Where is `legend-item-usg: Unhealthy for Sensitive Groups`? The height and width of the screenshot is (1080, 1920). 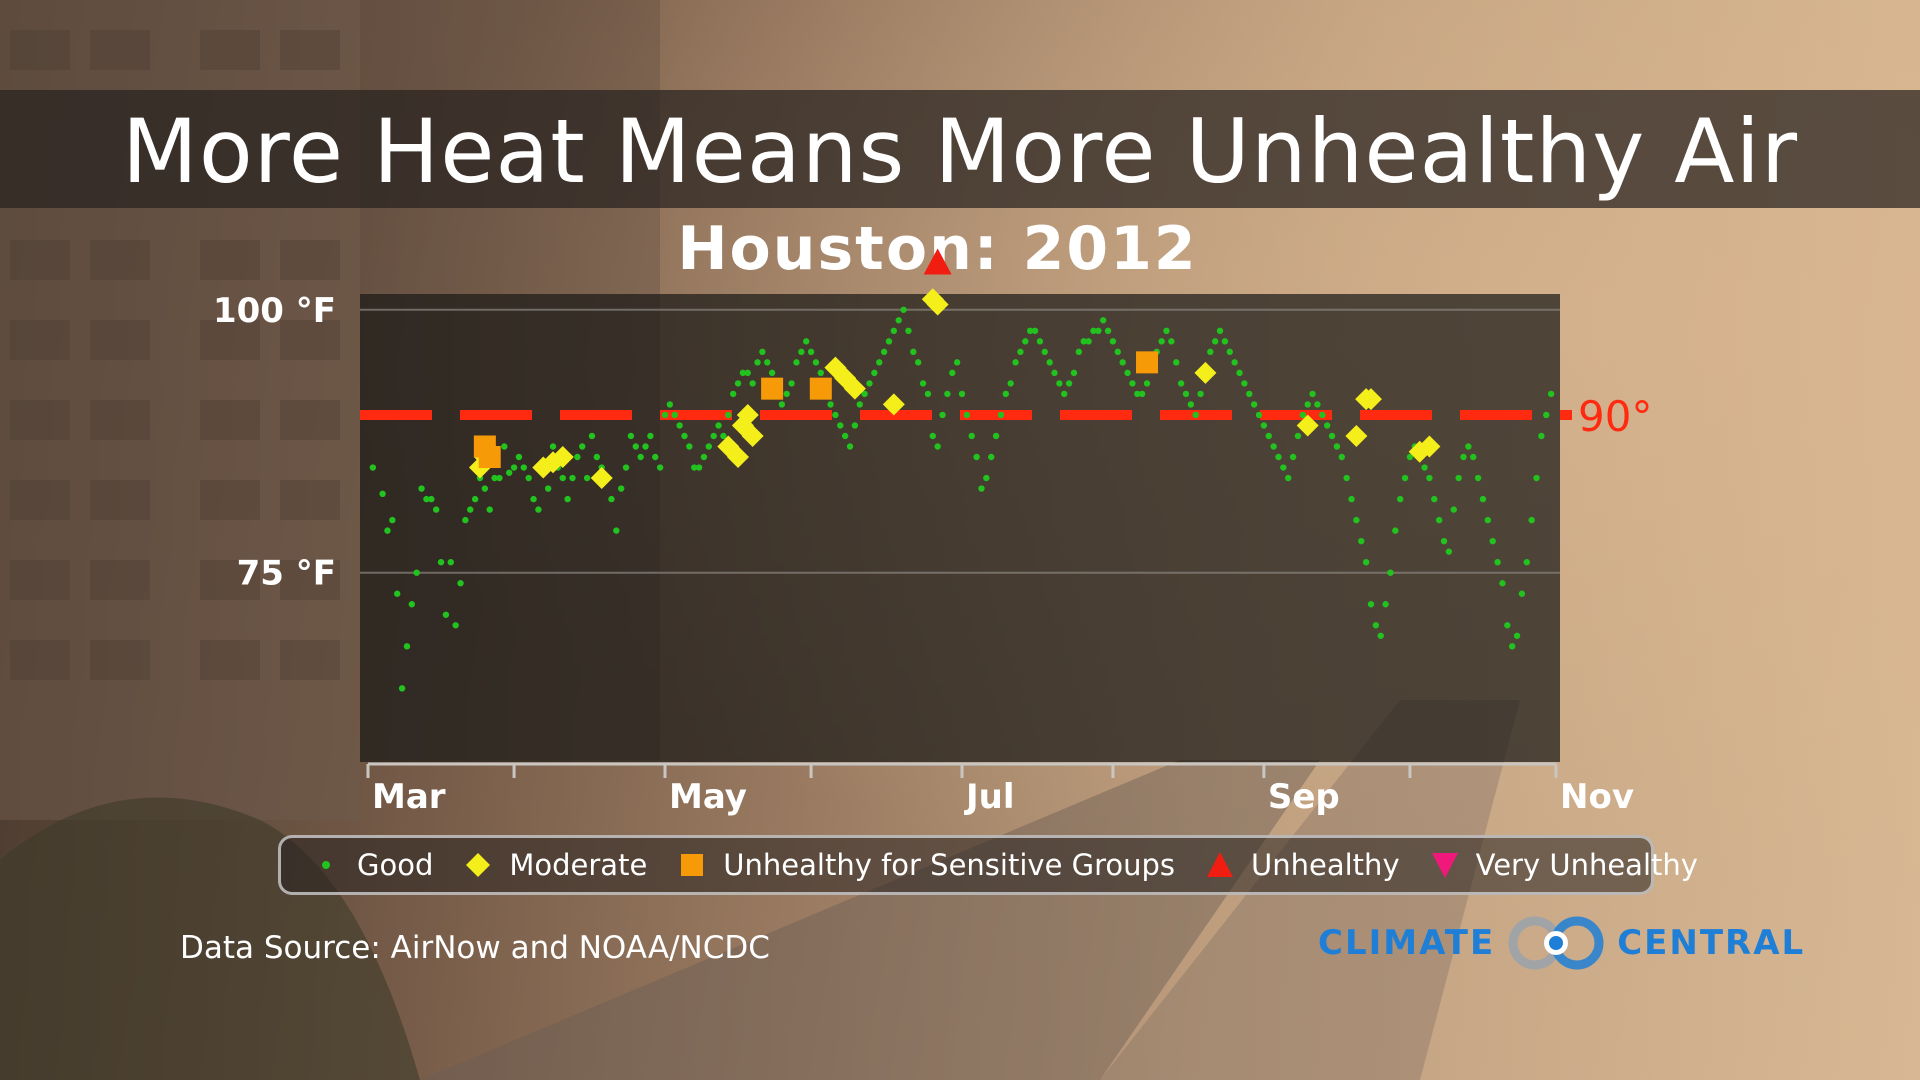
legend-item-usg: Unhealthy for Sensitive Groups is located at coordinates (926, 865).